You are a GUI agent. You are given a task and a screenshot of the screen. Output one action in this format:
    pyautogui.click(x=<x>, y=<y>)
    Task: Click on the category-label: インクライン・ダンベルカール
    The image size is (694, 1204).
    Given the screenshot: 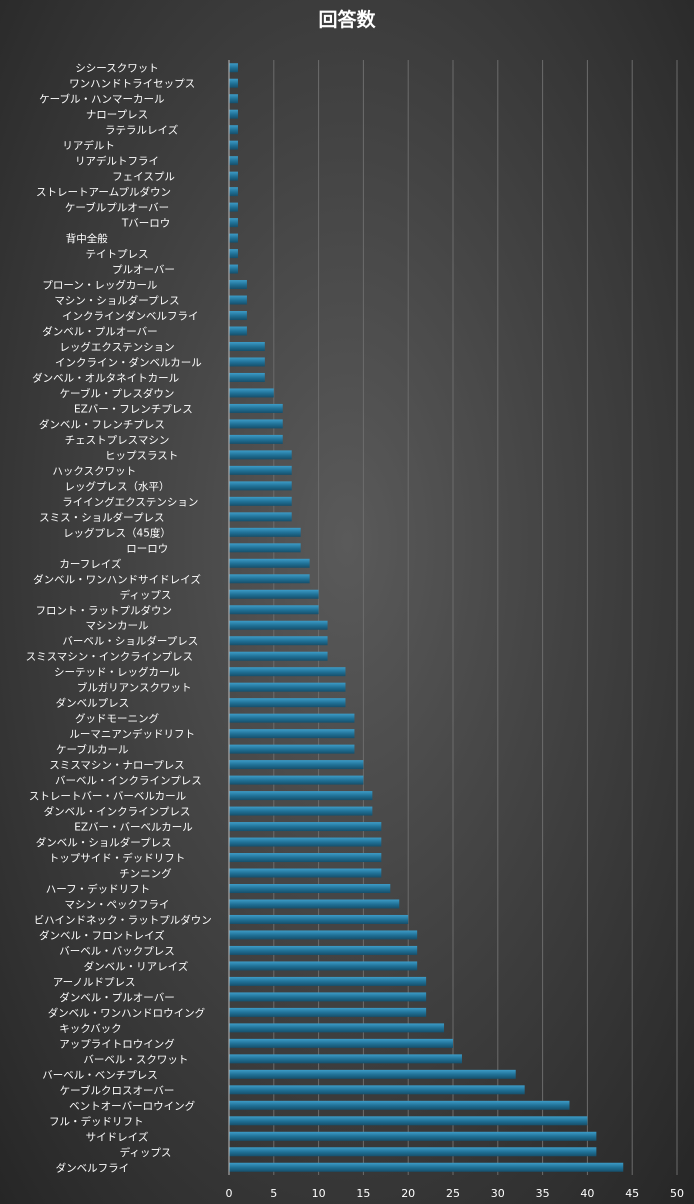 What is the action you would take?
    pyautogui.click(x=128, y=362)
    